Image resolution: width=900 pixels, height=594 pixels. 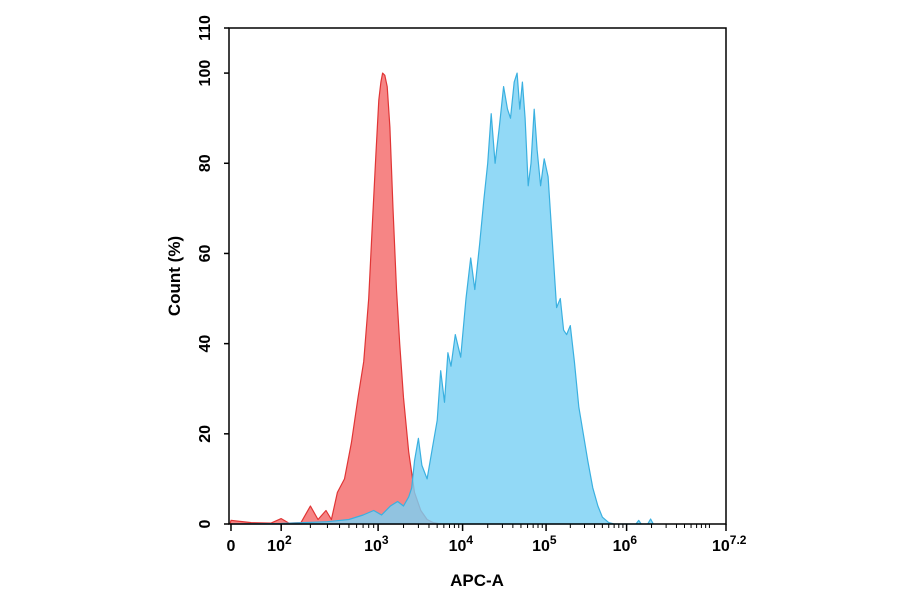 What do you see at coordinates (205, 344) in the screenshot?
I see `y-tick-label: 40` at bounding box center [205, 344].